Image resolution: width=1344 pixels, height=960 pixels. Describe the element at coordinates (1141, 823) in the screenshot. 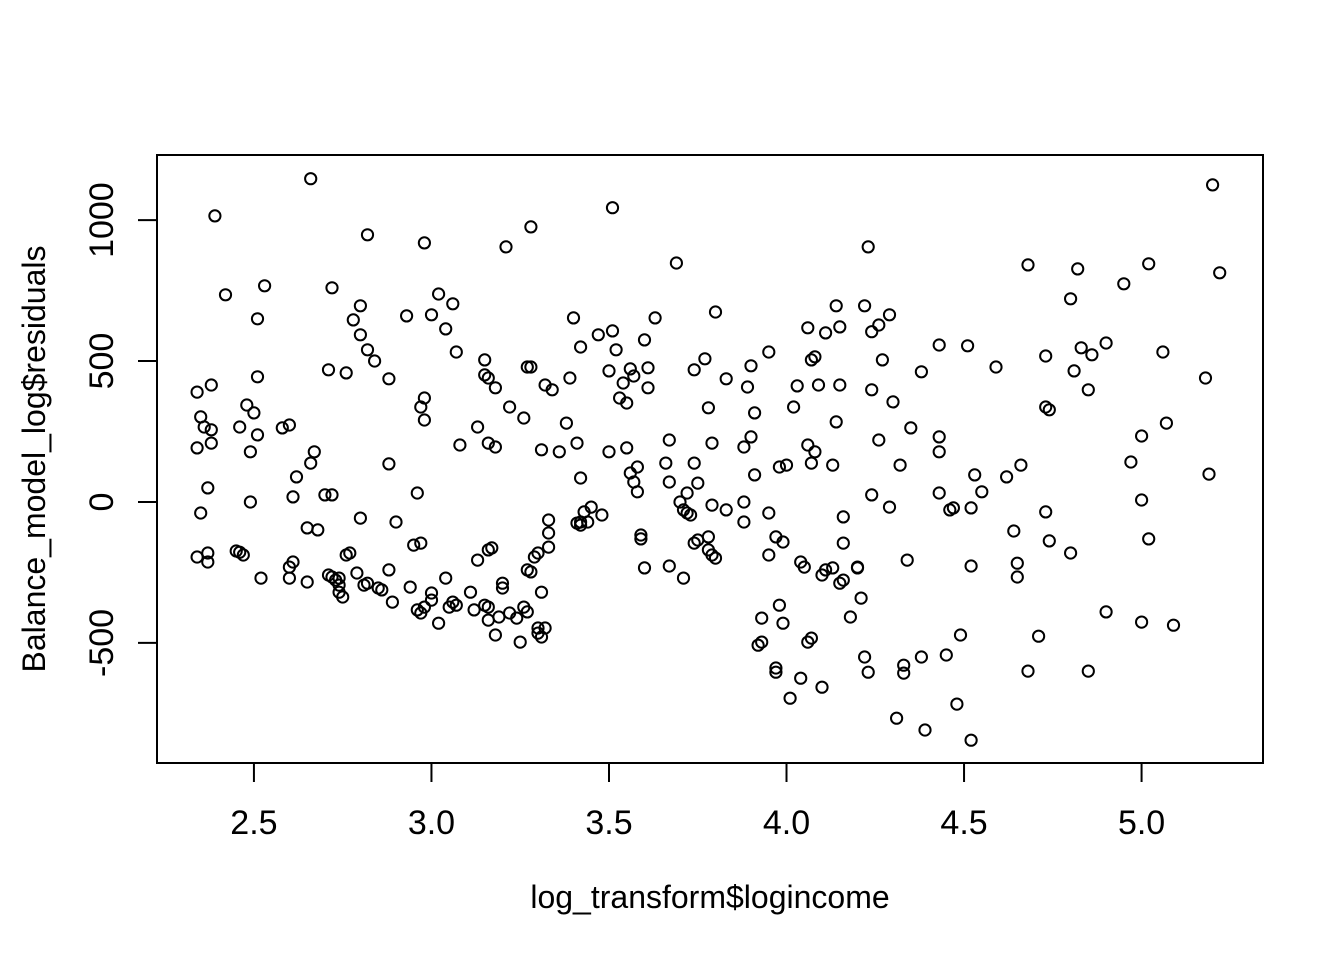

I see `x-tick-label: 5.0` at that location.